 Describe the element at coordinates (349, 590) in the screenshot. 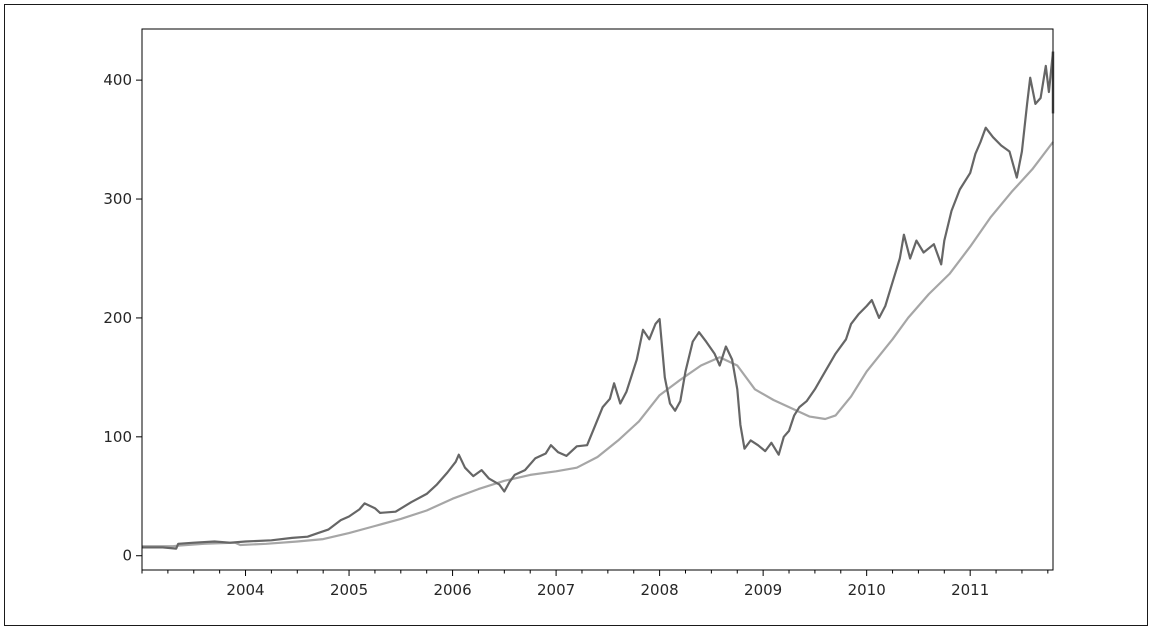

I see `x-tick-label: 2005` at that location.